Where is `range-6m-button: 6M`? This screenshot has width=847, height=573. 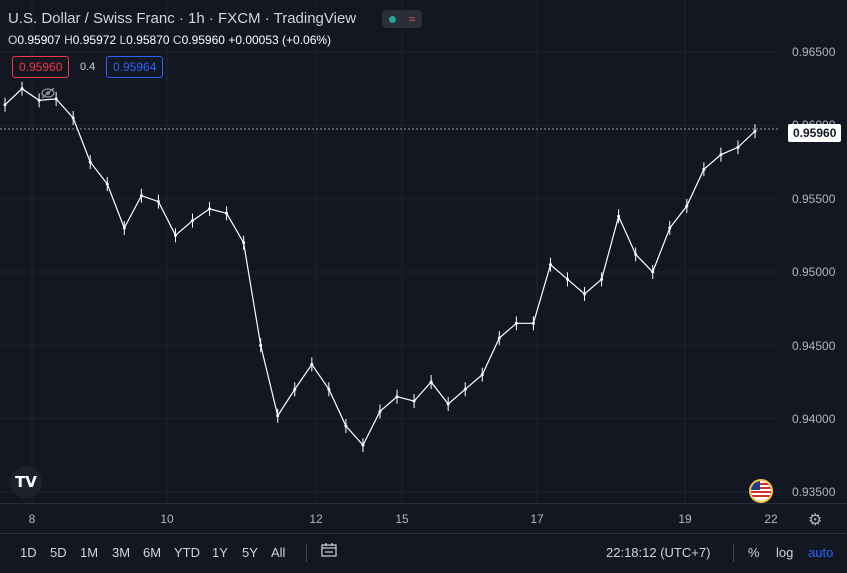 range-6m-button: 6M is located at coordinates (152, 552).